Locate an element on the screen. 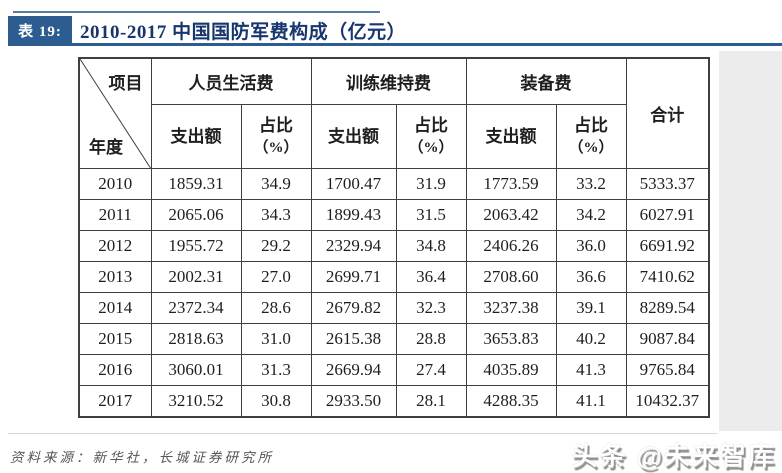 This screenshot has height=473, width=782. value-cell: 2669.94 is located at coordinates (353, 370).